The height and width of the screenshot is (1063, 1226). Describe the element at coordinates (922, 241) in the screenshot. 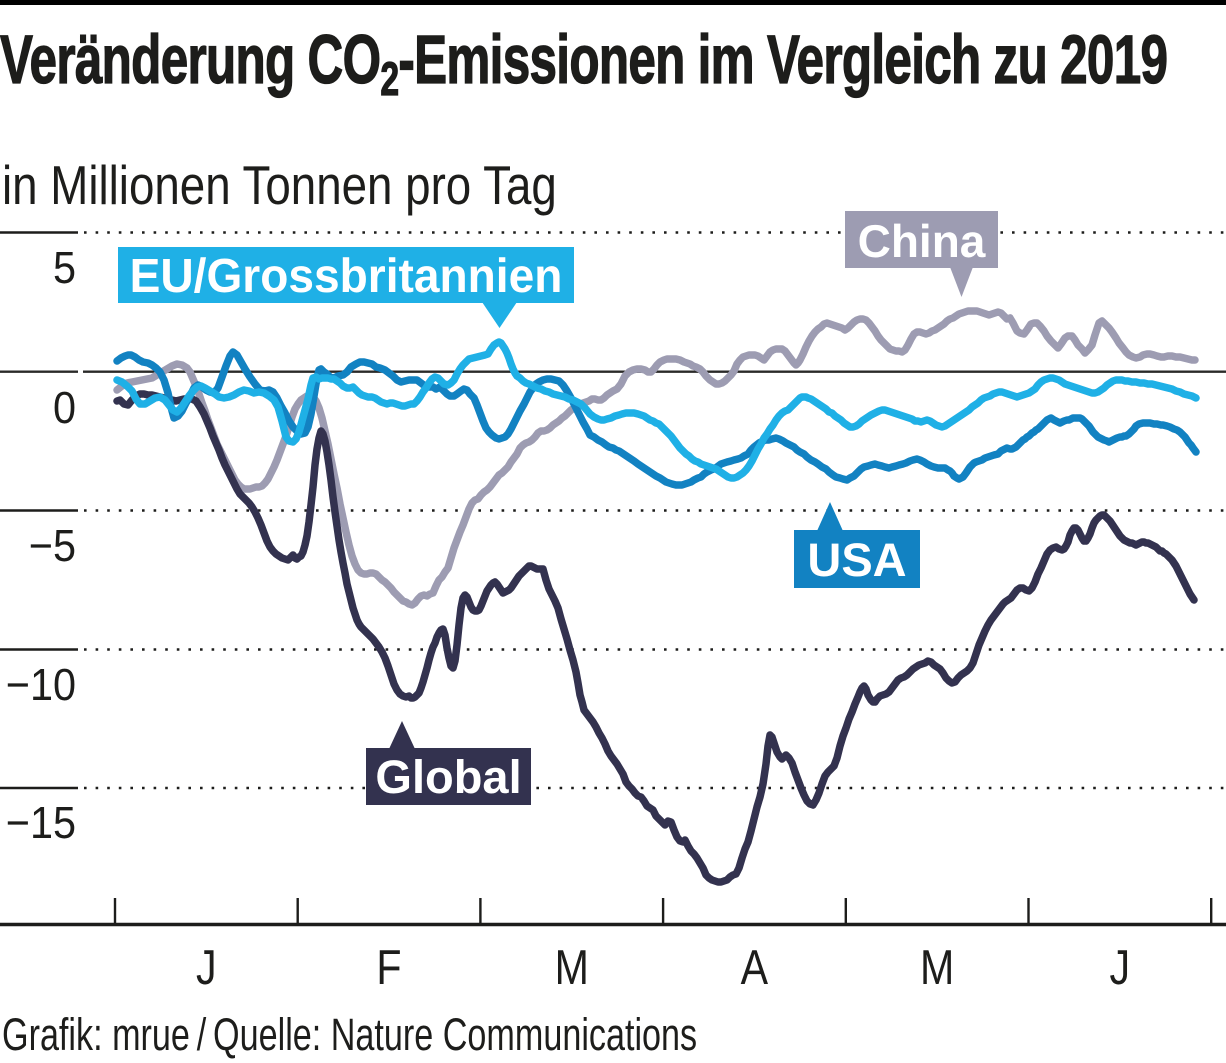

I see `svg-text: China` at that location.